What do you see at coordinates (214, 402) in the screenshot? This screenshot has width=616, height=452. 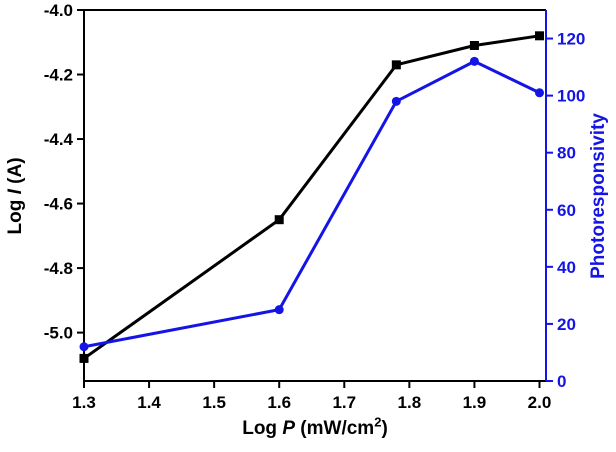 I see `x-tick-label: 1.5` at bounding box center [214, 402].